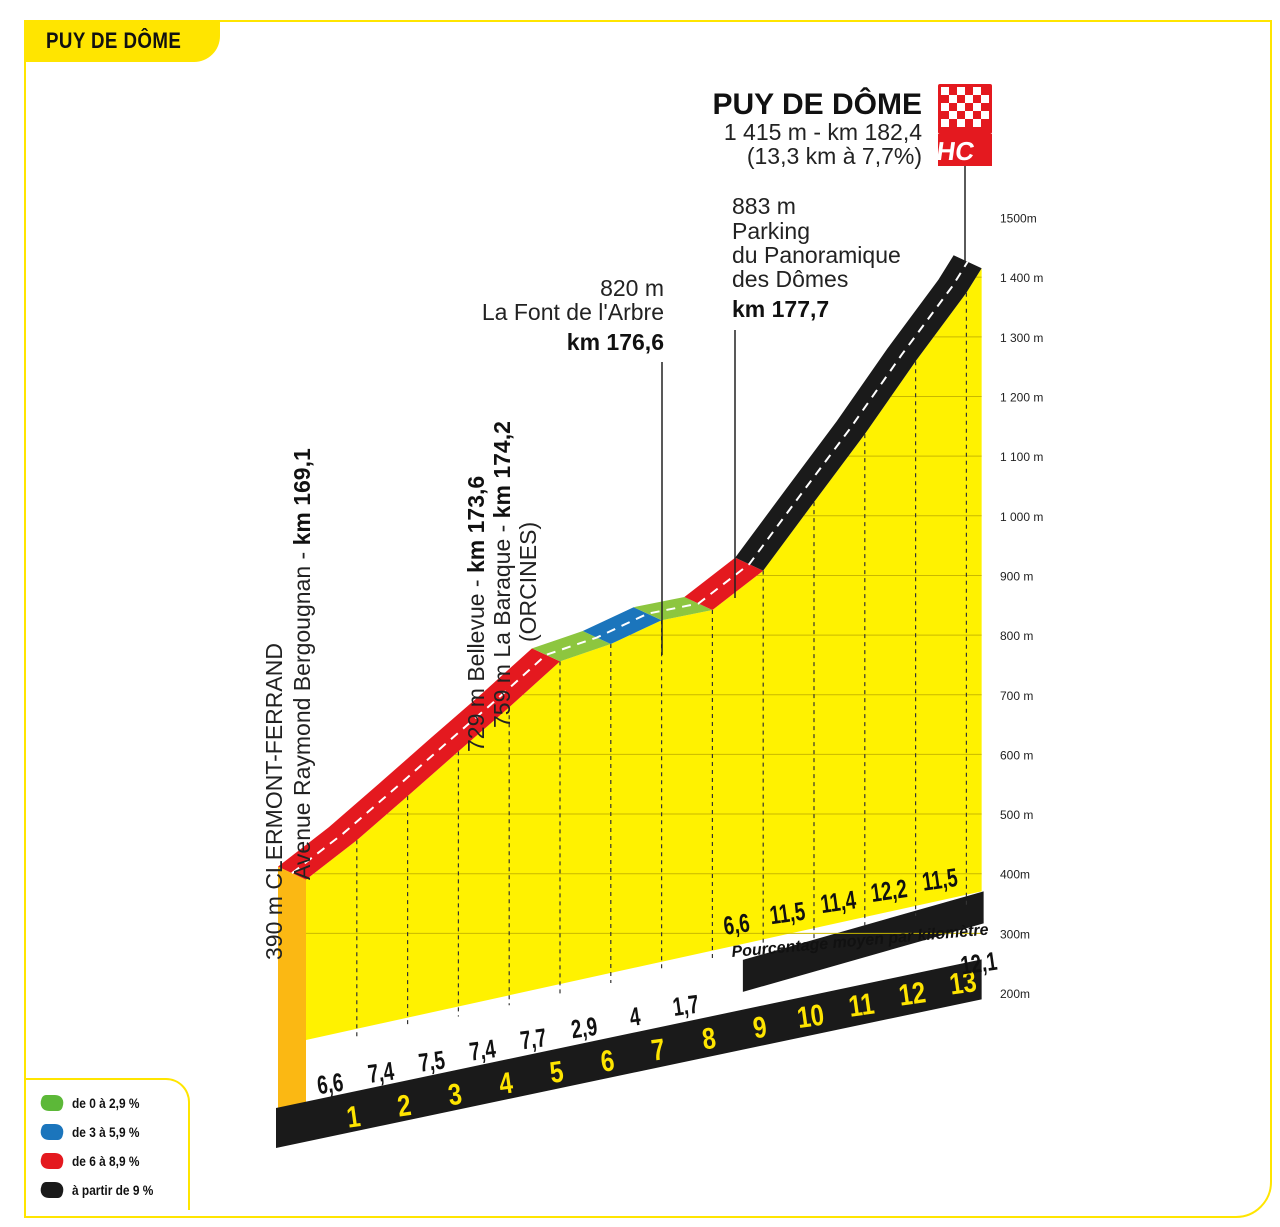 This screenshot has width=1280, height=1227. What do you see at coordinates (432, 1060) in the screenshot?
I see `km-gradient-label: 7,5` at bounding box center [432, 1060].